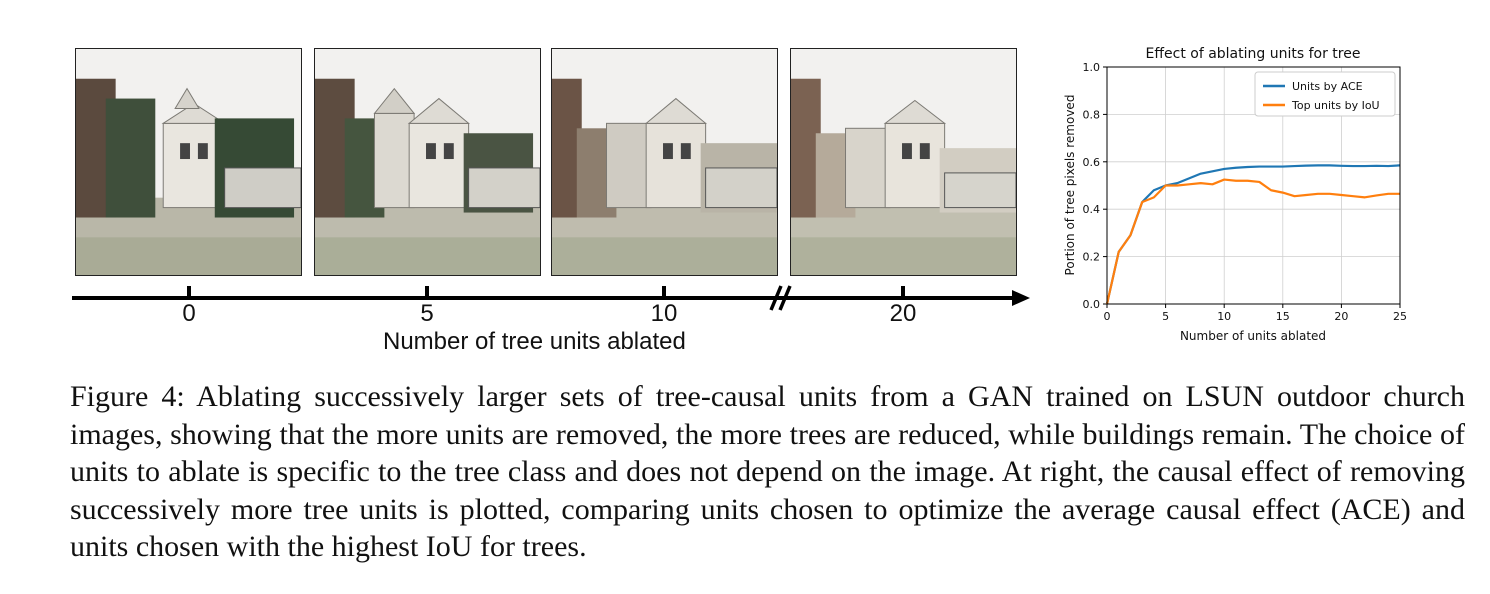 The image size is (1490, 594). What do you see at coordinates (1327, 86) in the screenshot?
I see `chart-legend-label: Units by ACE` at bounding box center [1327, 86].